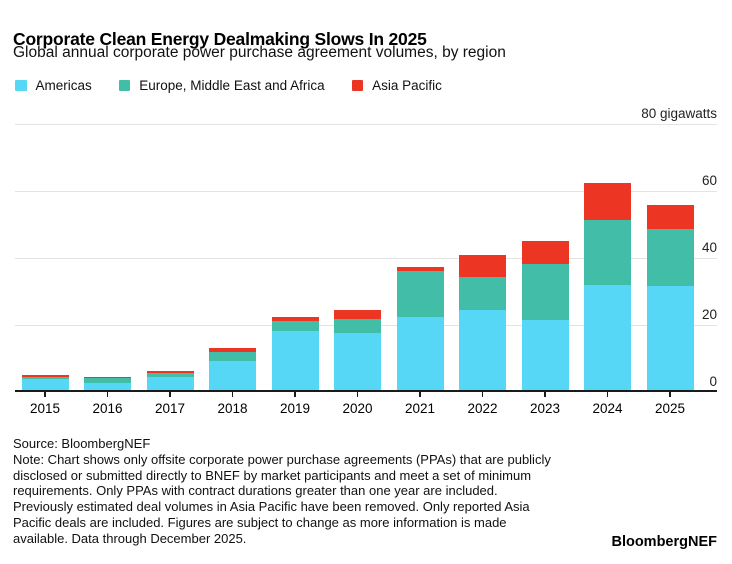 The height and width of the screenshot is (564, 732). Describe the element at coordinates (670, 257) in the screenshot. I see `bar-segment-2025-europe-middle-east-and-africa` at that location.